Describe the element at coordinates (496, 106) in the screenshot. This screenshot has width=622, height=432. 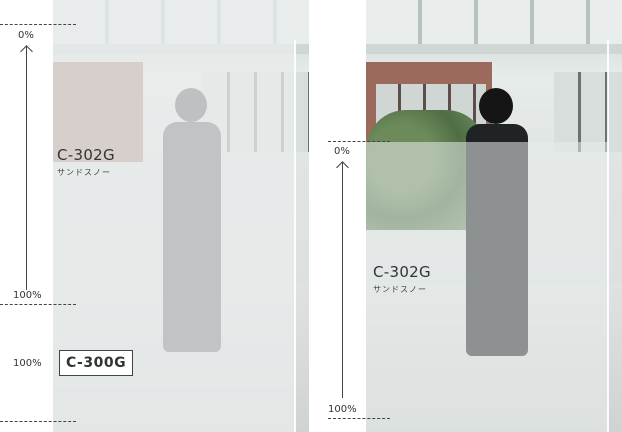
I see `person-head` at that location.